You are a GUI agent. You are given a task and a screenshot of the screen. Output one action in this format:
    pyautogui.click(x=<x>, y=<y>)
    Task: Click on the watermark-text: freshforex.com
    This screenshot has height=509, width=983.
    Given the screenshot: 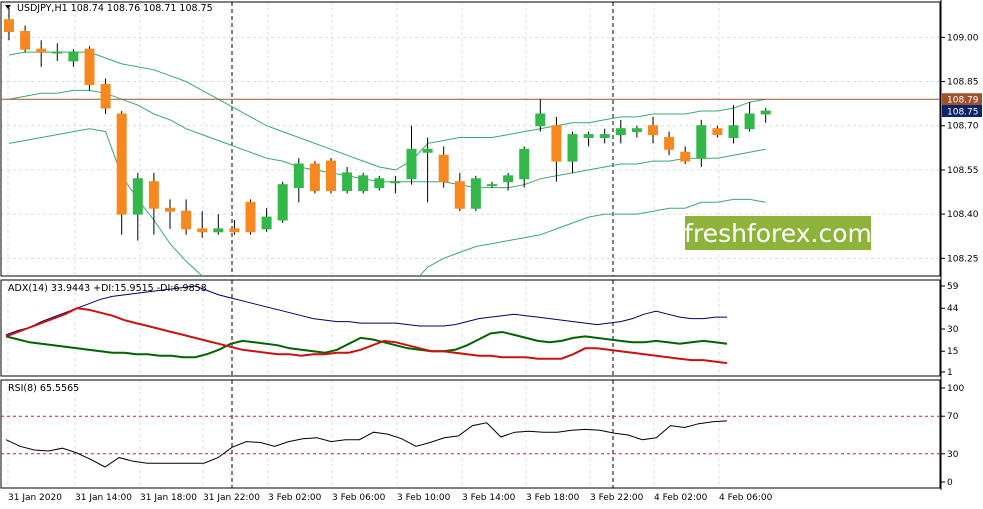 What is the action you would take?
    pyautogui.click(x=778, y=233)
    